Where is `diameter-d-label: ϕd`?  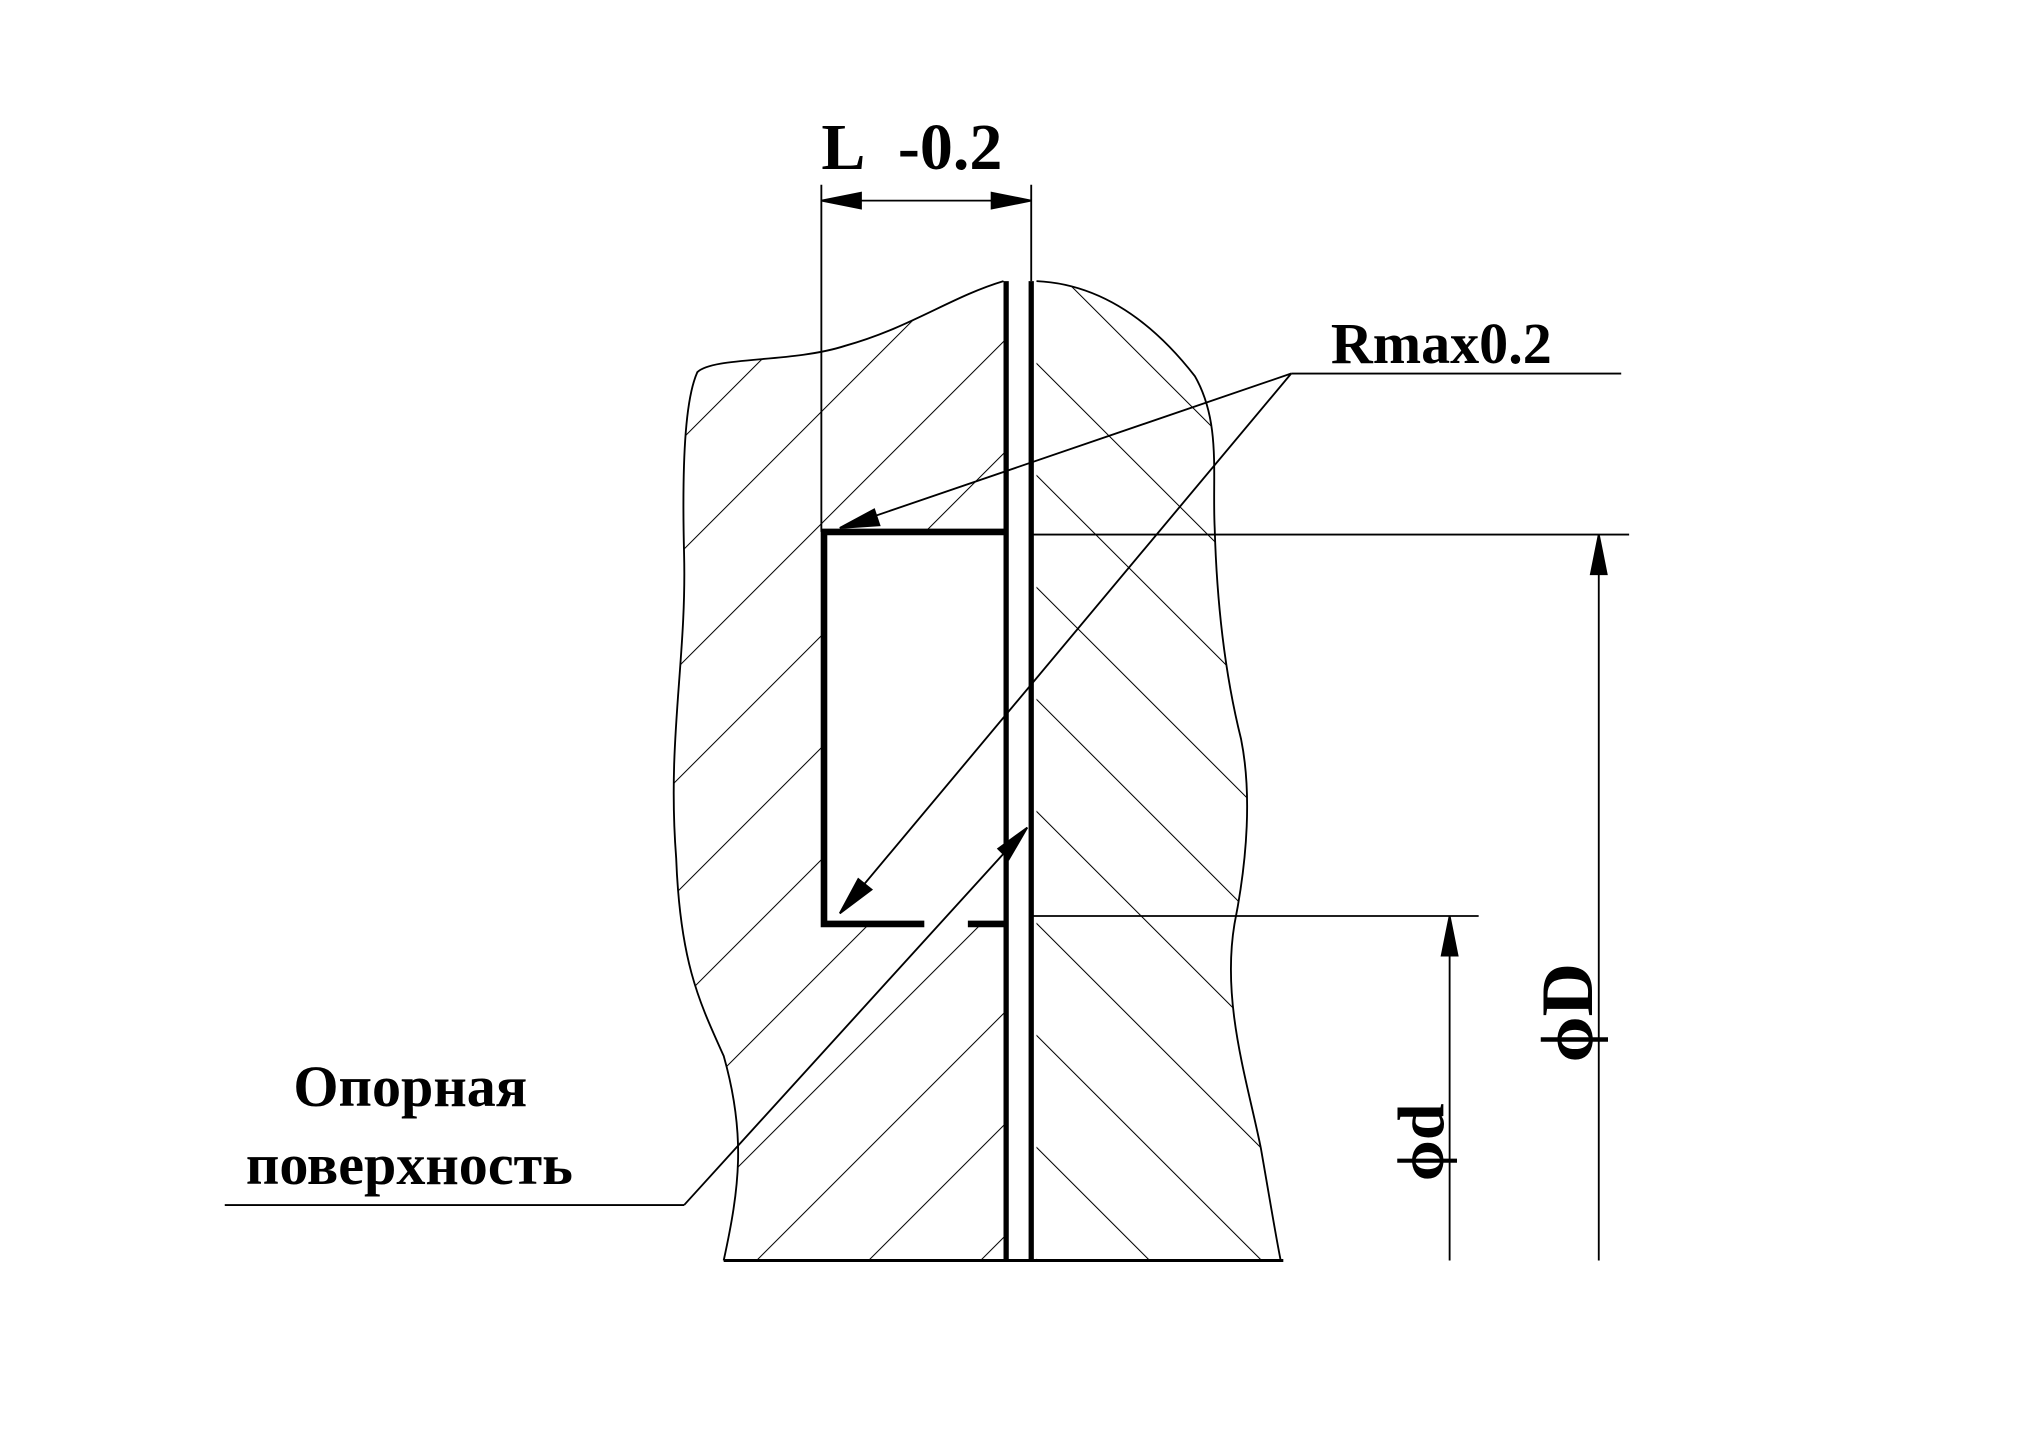 diameter-d-label: ϕd is located at coordinates (1421, 1142).